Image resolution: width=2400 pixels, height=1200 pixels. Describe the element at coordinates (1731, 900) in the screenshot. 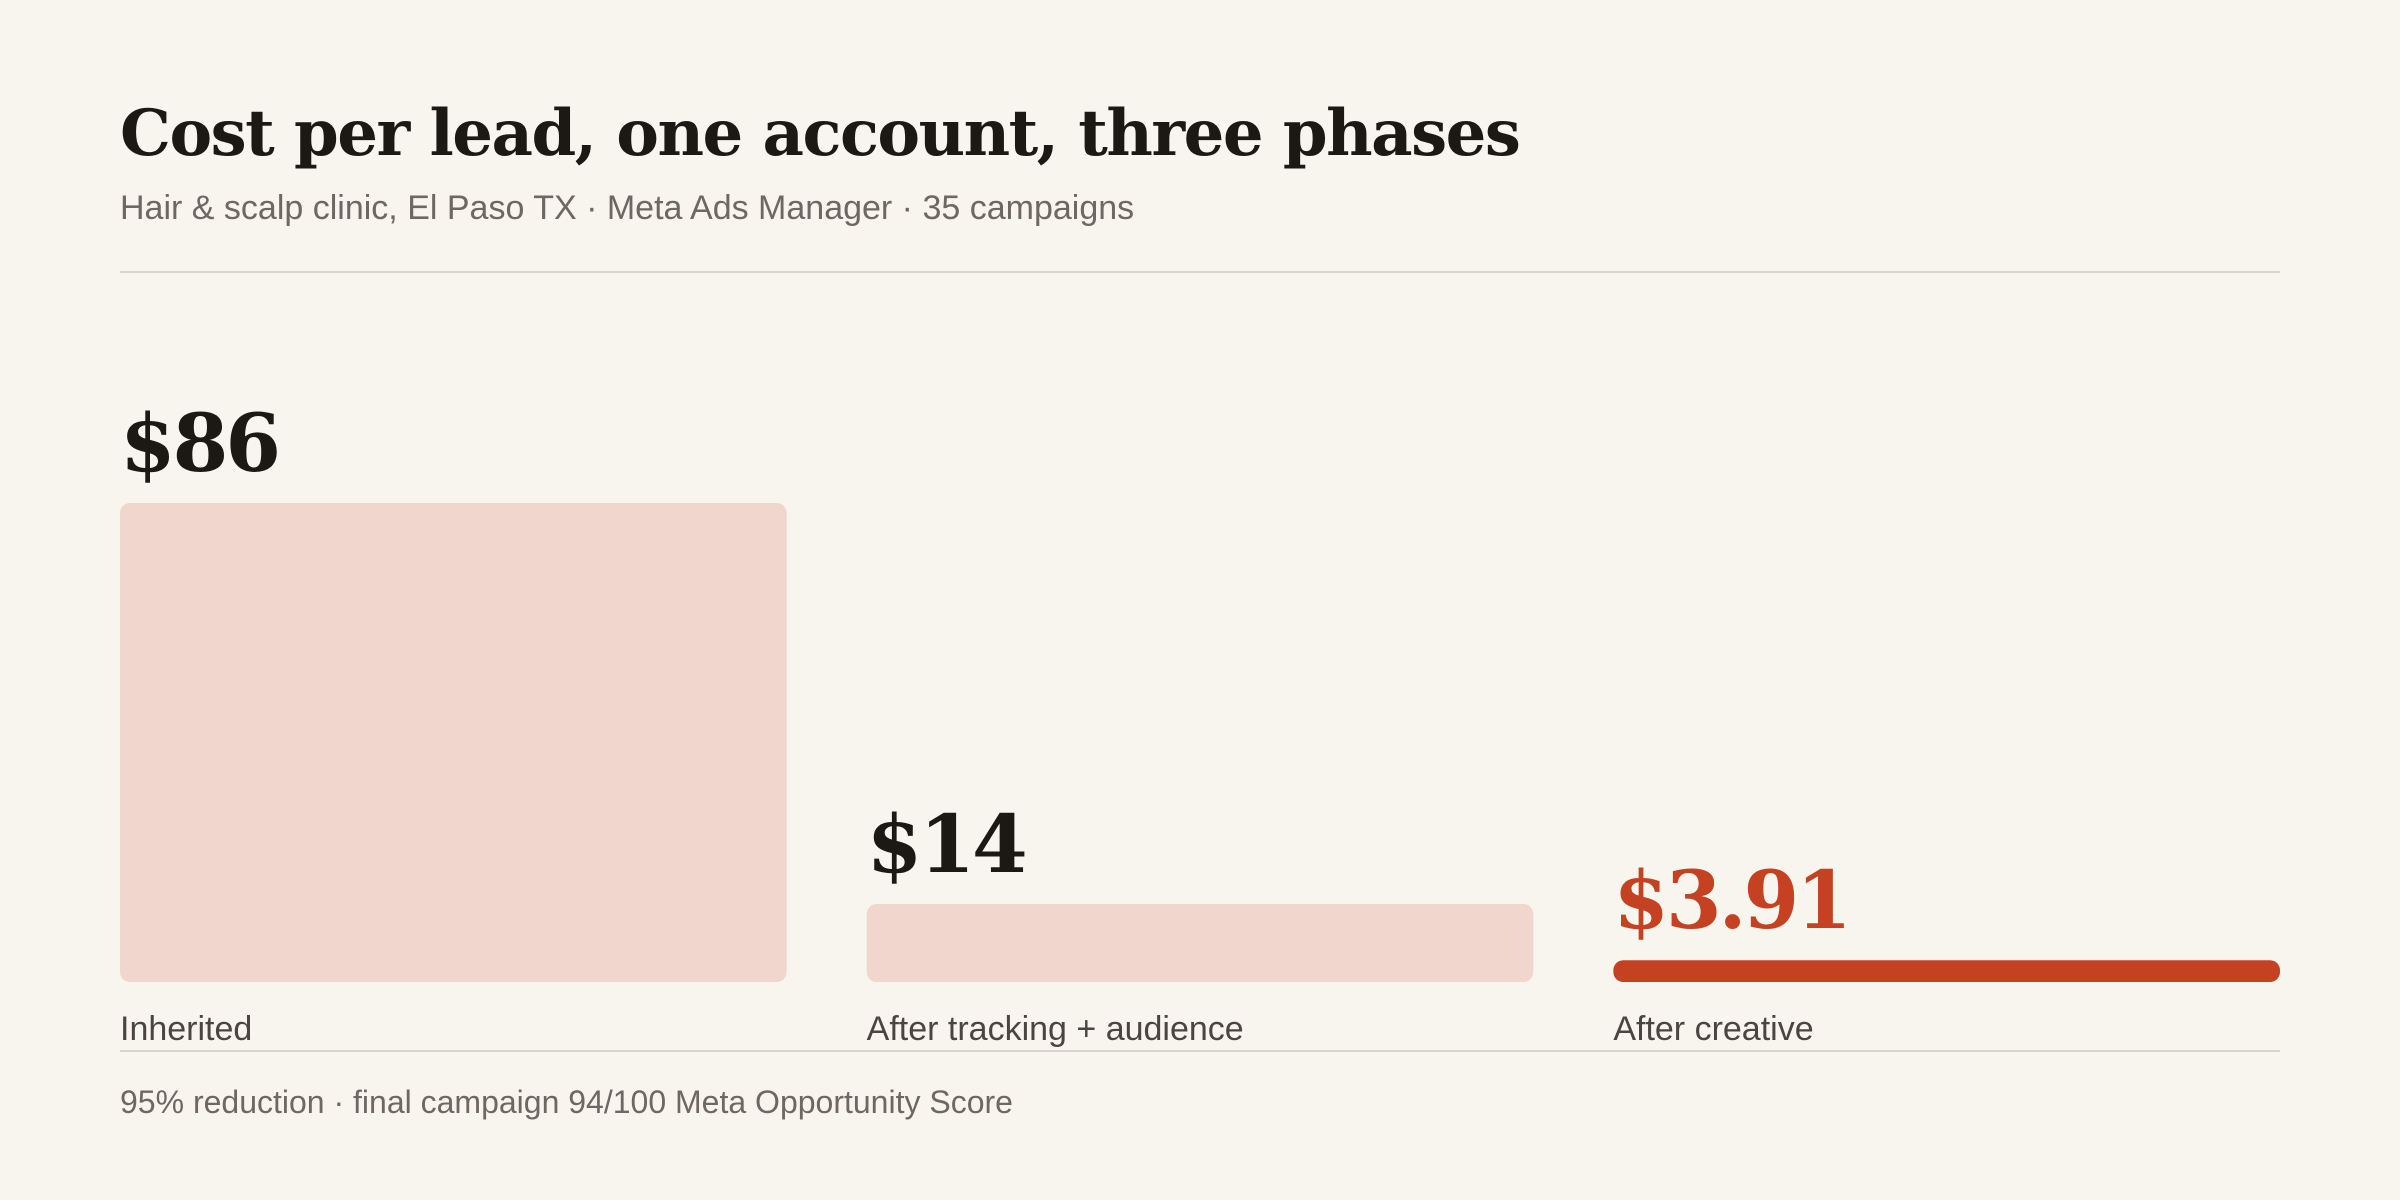

I see `value-label-3: $3.91` at that location.